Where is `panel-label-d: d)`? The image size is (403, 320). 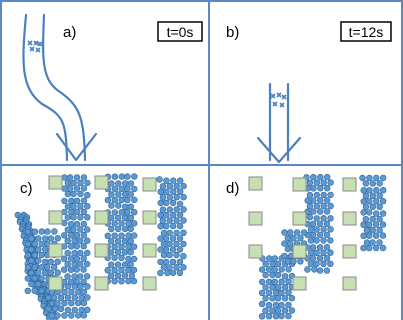 panel-label-d: d) is located at coordinates (232, 188).